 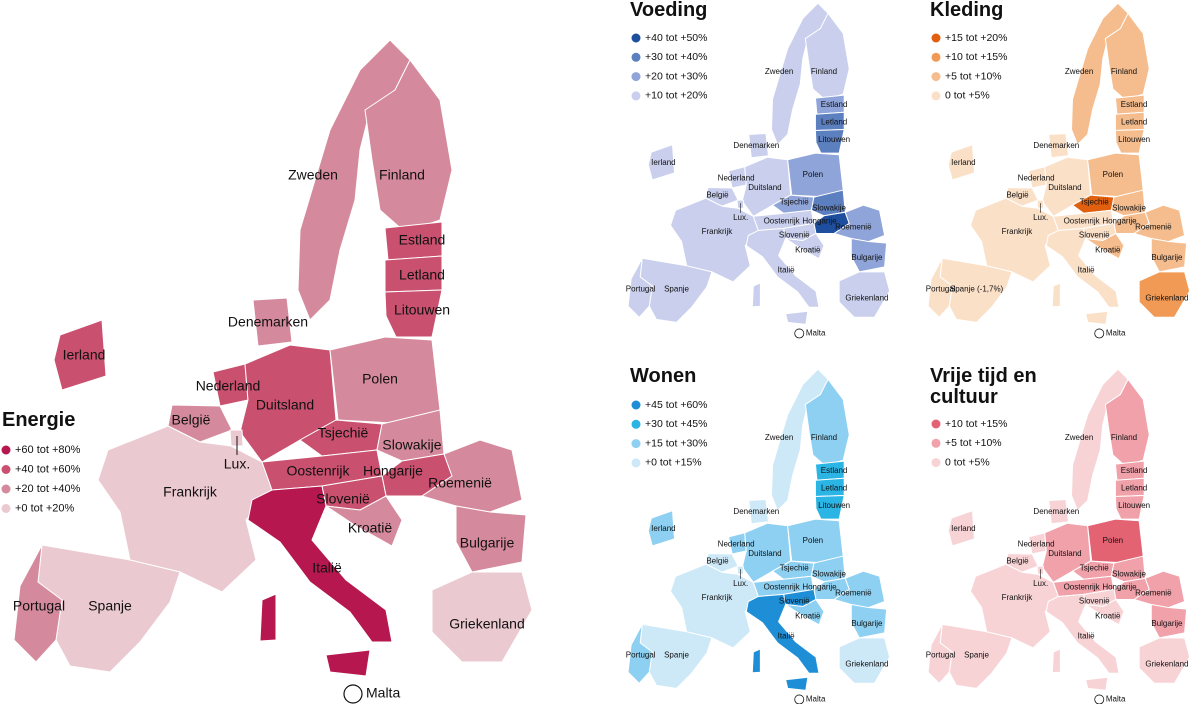 What do you see at coordinates (422, 240) in the screenshot?
I see `country-label: Estland` at bounding box center [422, 240].